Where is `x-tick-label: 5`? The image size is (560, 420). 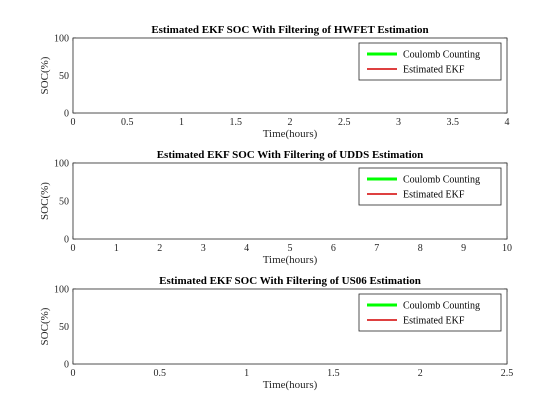 x-tick-label: 5 is located at coordinates (290, 248).